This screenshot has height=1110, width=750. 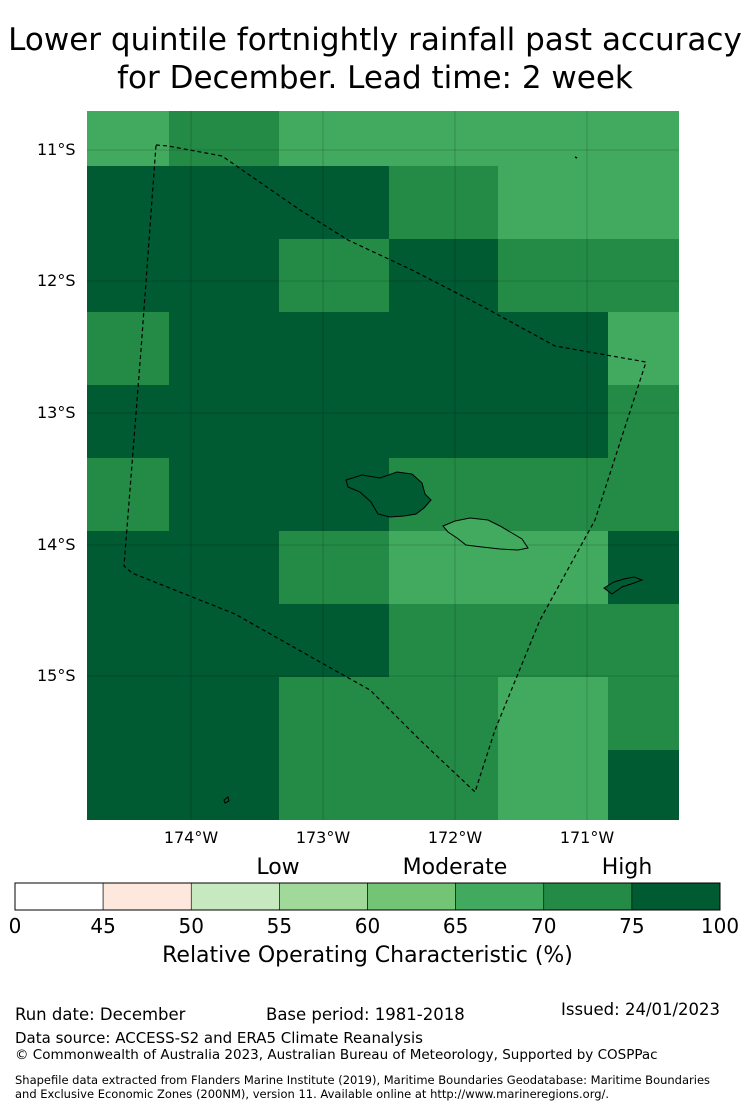 What do you see at coordinates (15, 926) in the screenshot?
I see `colorbar-tick-label: 0` at bounding box center [15, 926].